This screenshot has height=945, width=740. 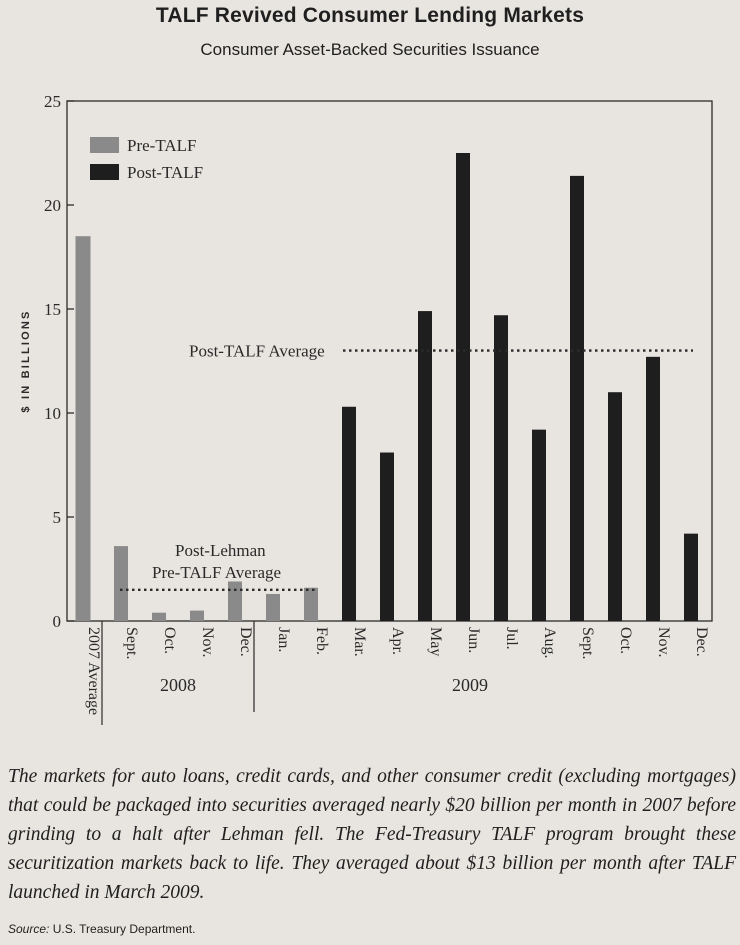 What do you see at coordinates (122, 929) in the screenshot?
I see `source-text: U.S. Treasury Department.` at bounding box center [122, 929].